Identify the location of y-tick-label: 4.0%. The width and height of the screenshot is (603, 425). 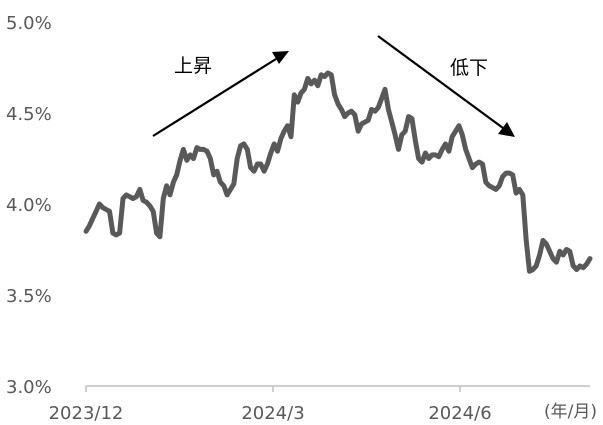
(29, 205).